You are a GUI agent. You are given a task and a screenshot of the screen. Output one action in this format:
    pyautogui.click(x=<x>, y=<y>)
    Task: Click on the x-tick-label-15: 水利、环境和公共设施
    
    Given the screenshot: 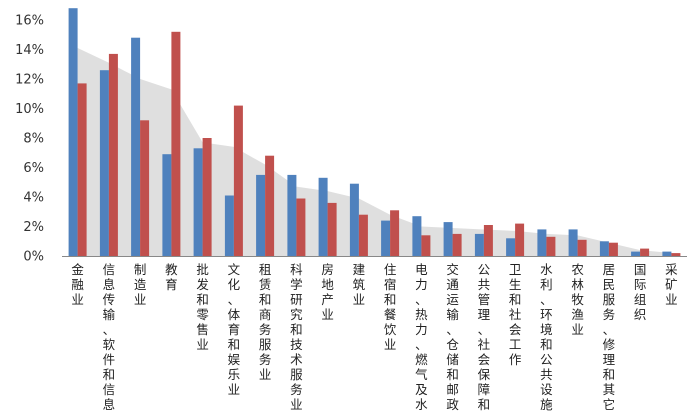 What is the action you would take?
    pyautogui.click(x=546, y=337)
    